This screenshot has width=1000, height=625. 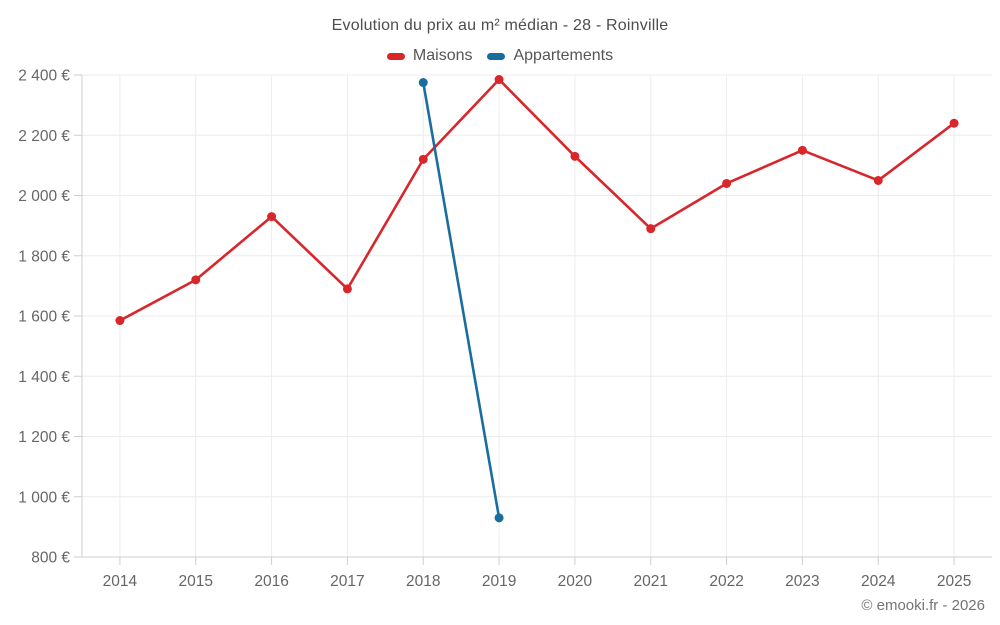 I want to click on y-tick-label: 1 000 €, so click(x=44, y=497).